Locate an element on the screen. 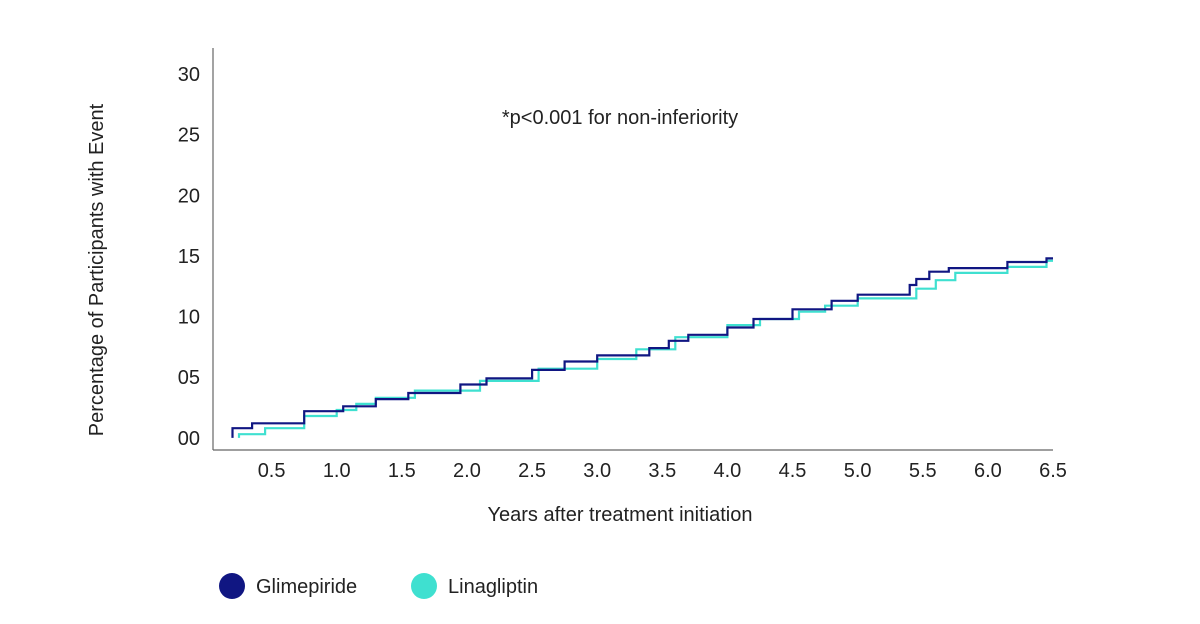 Image resolution: width=1200 pixels, height=624 pixels. x-tick-label: 0.5 is located at coordinates (272, 471).